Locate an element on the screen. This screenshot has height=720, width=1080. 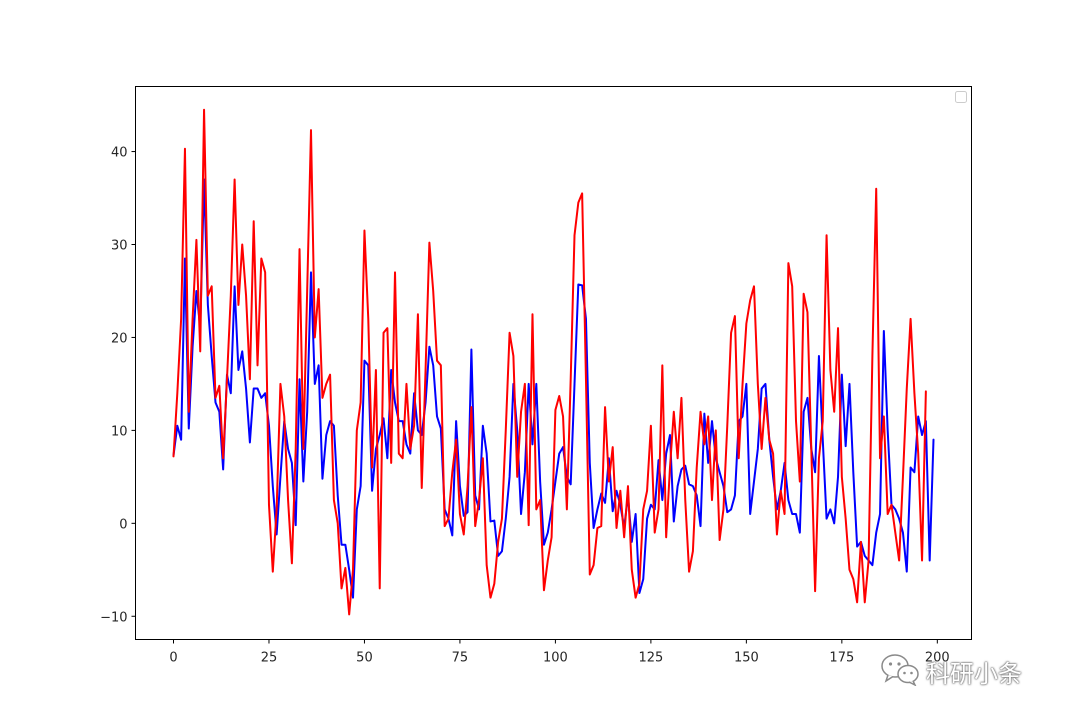
legend-box is located at coordinates (961, 97).